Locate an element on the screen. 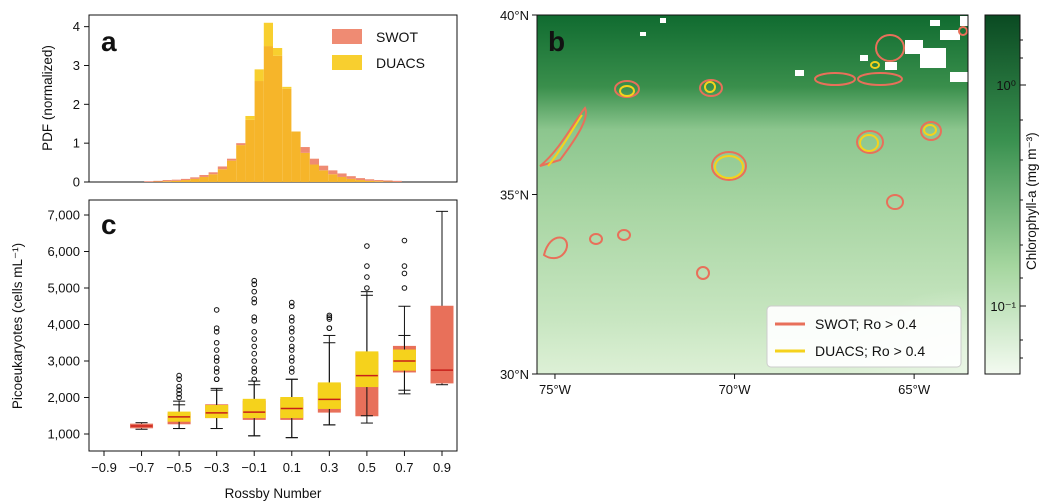  legend-label-duacs: DUACS is located at coordinates (400, 63).